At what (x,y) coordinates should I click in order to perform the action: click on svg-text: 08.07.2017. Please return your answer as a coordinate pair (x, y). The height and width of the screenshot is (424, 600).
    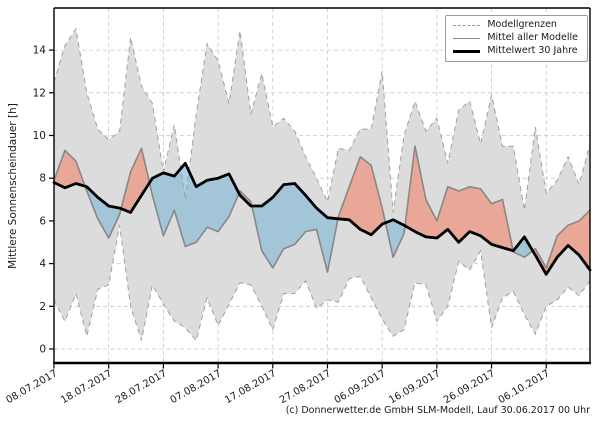
    Looking at the image, I should click on (31, 387).